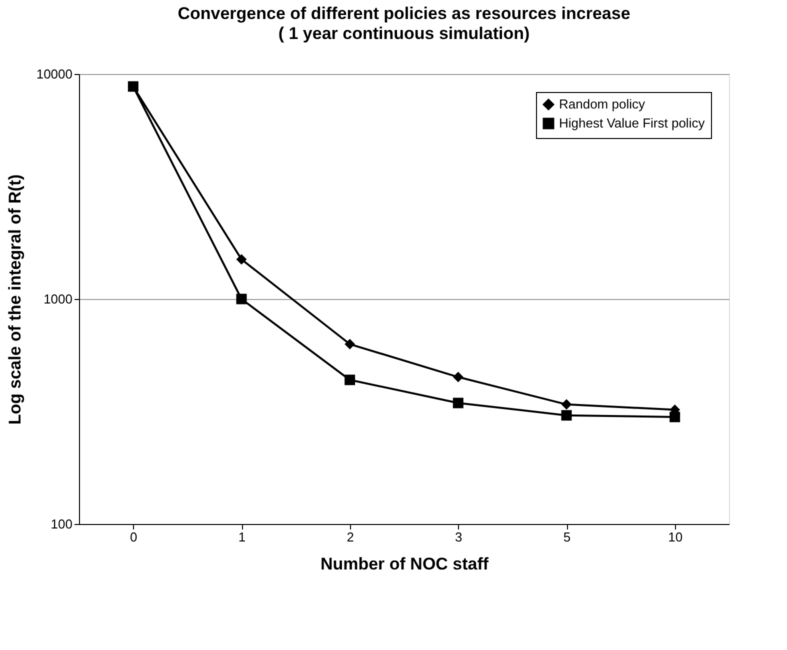 The image size is (787, 650). What do you see at coordinates (404, 33) in the screenshot?
I see `chart-subtitle: ( 1 year continuous simulation)` at bounding box center [404, 33].